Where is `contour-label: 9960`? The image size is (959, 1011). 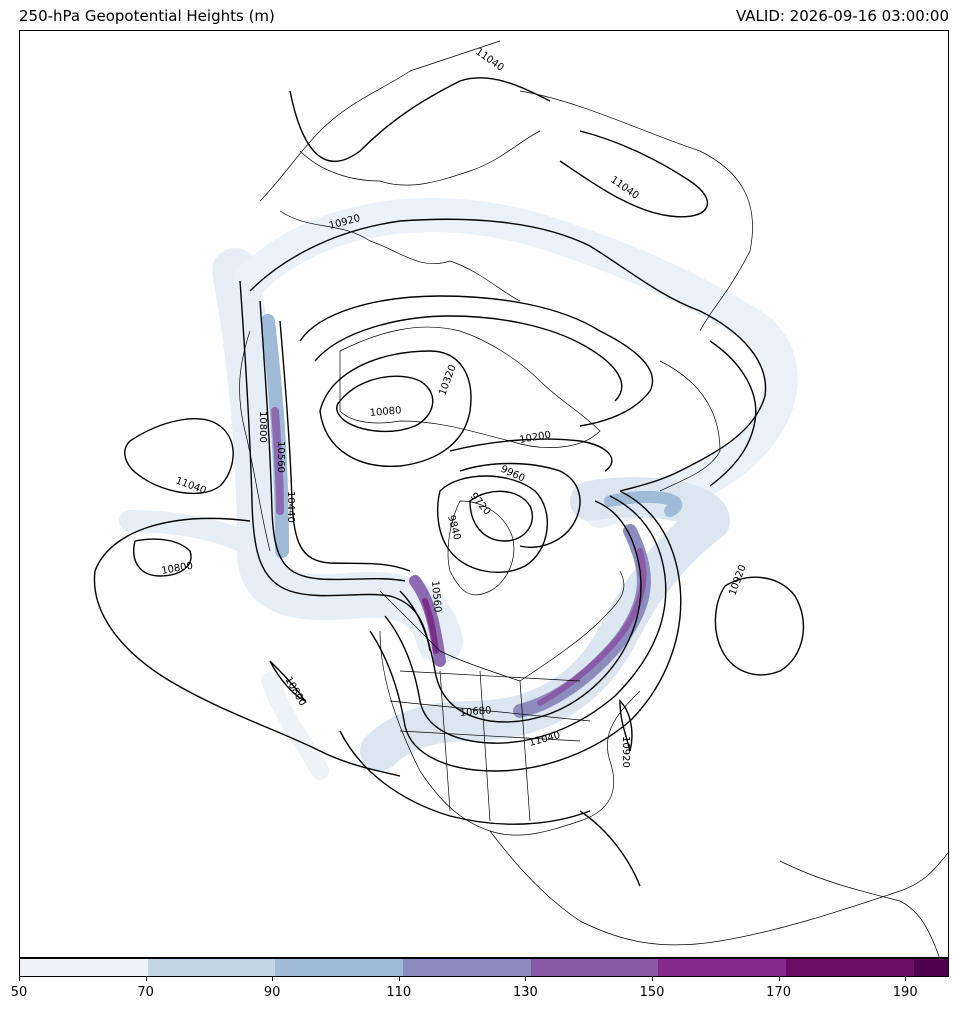
contour-label: 9960 is located at coordinates (513, 474).